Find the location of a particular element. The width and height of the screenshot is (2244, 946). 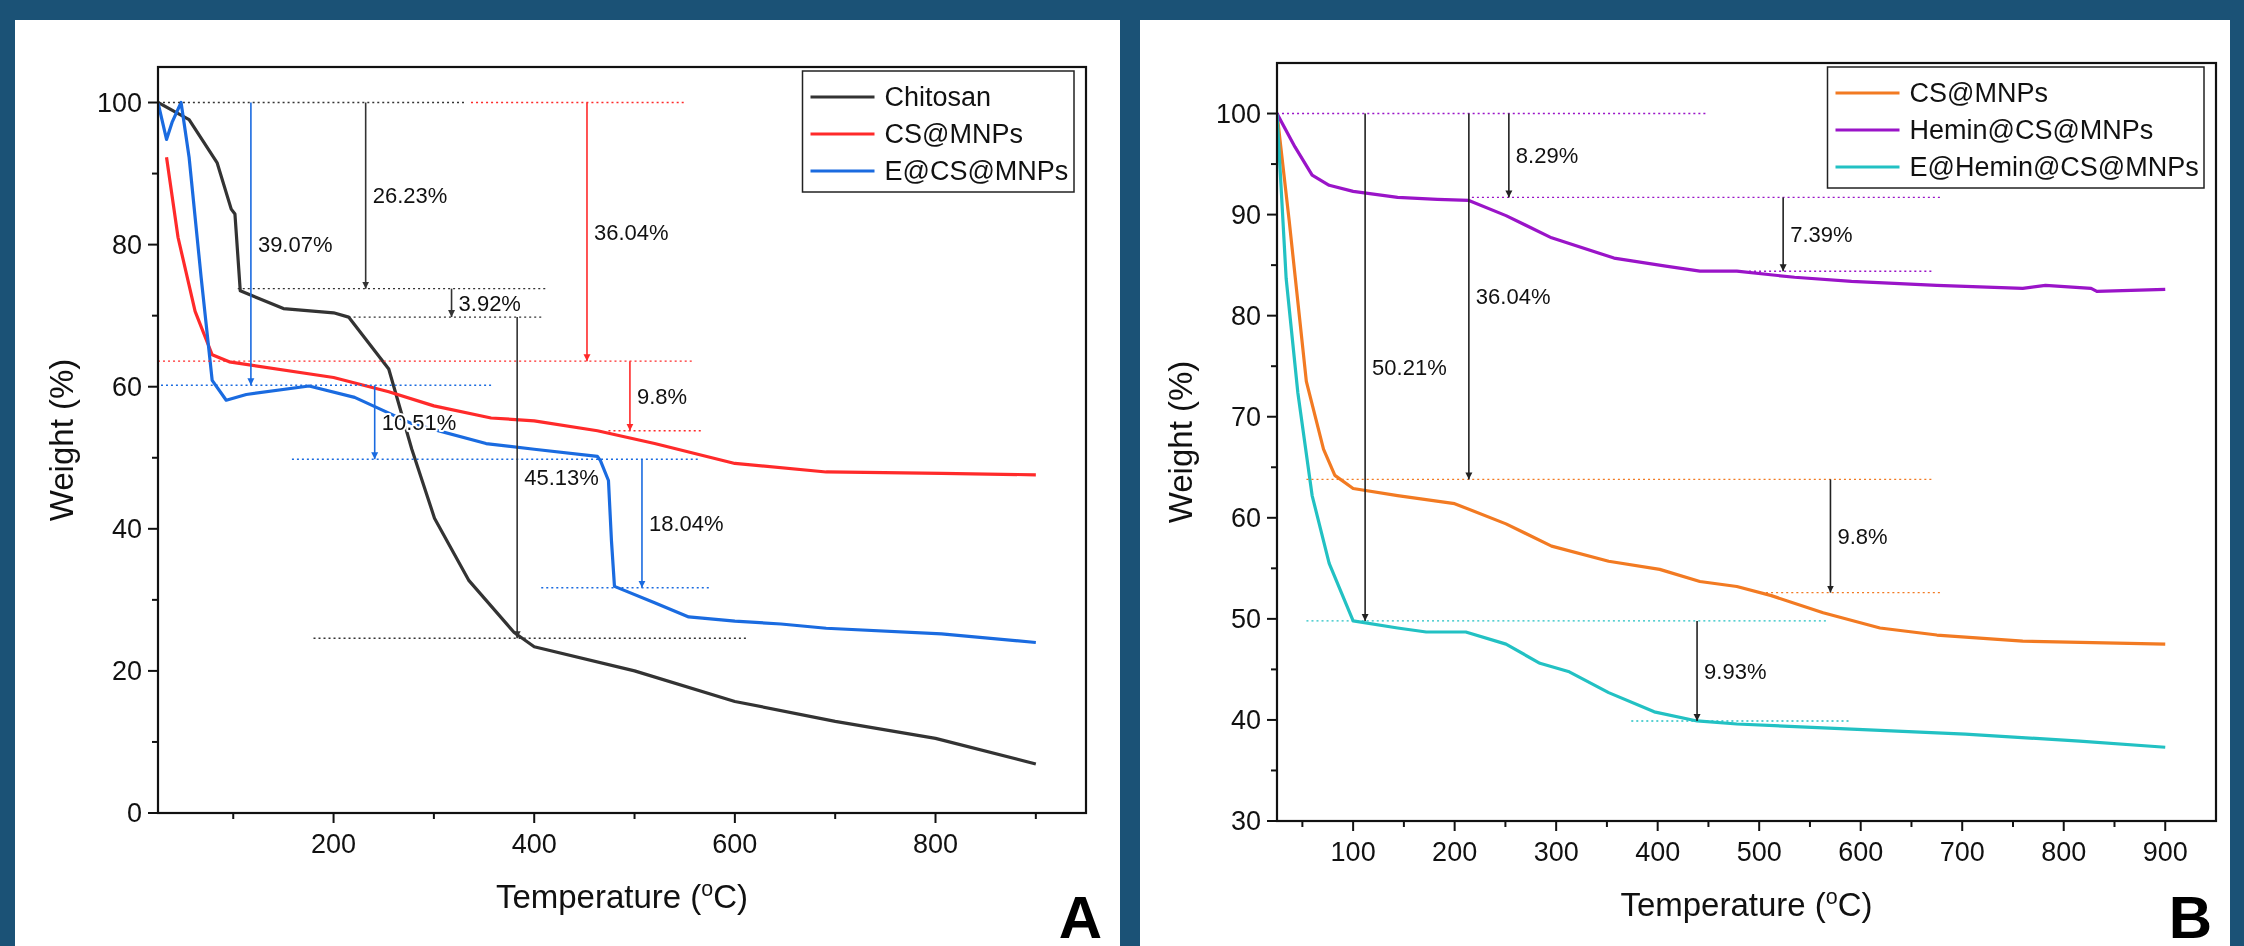

y-tick-label: 70 is located at coordinates (1245, 417).